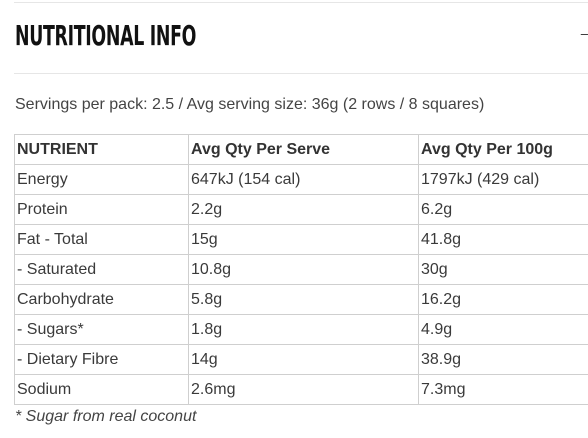 The width and height of the screenshot is (588, 438). Describe the element at coordinates (106, 35) in the screenshot. I see `section-title: NUTRITIONAL INFO` at that location.